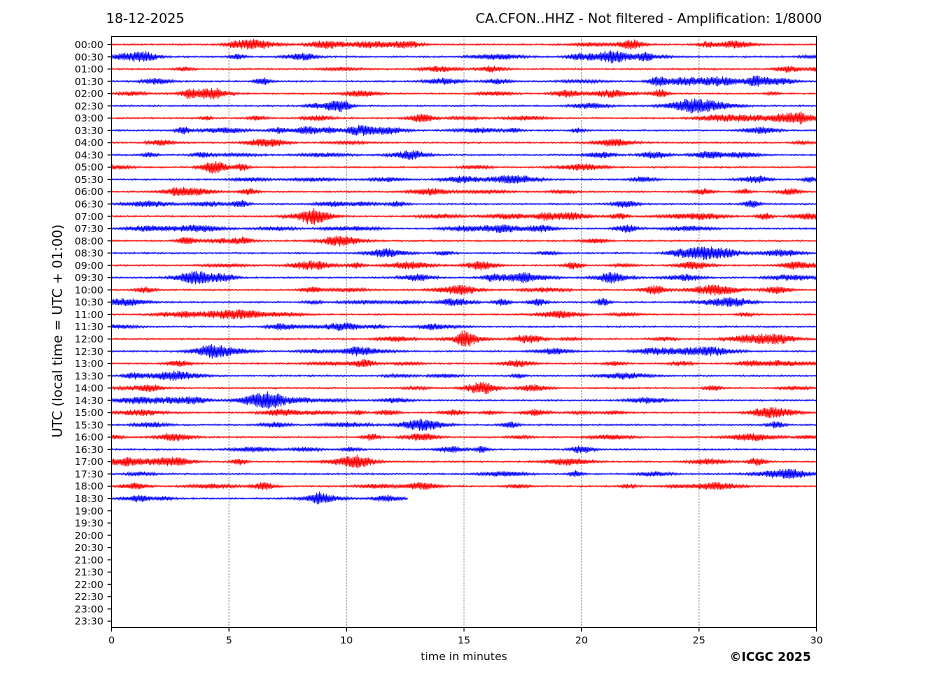 The image size is (927, 696). What do you see at coordinates (89, 241) in the screenshot?
I see `row-label: 08:00` at bounding box center [89, 241].